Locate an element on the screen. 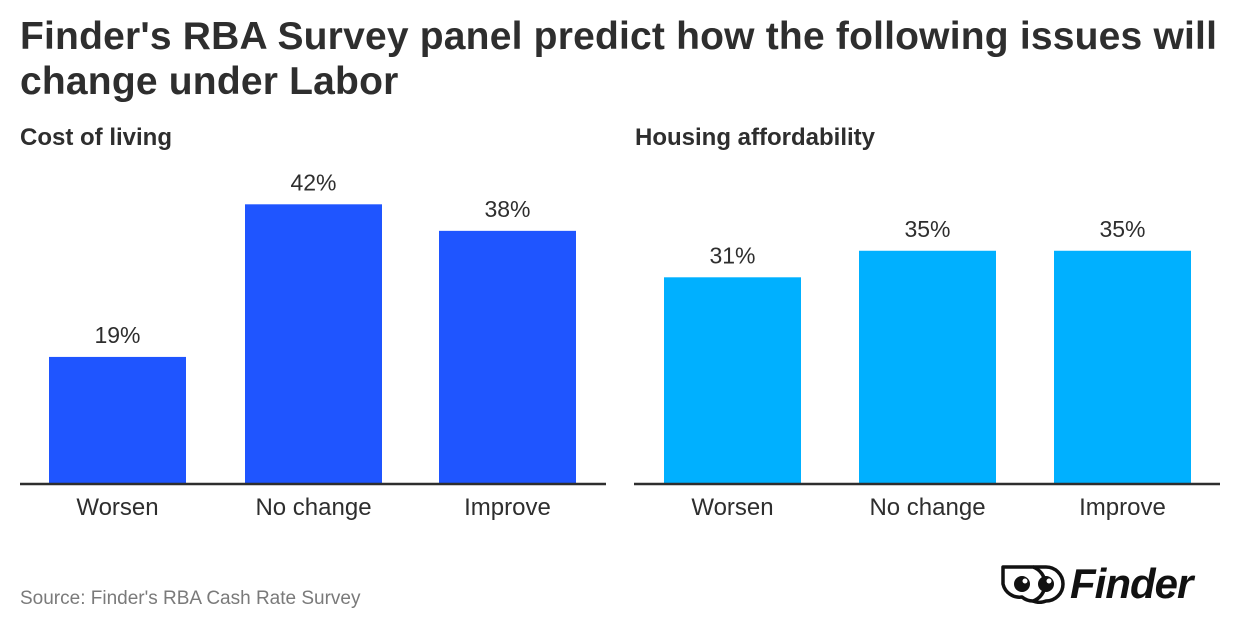 This screenshot has height=630, width=1240. panel-title-housing-affordability: Housing affordability is located at coordinates (755, 137).